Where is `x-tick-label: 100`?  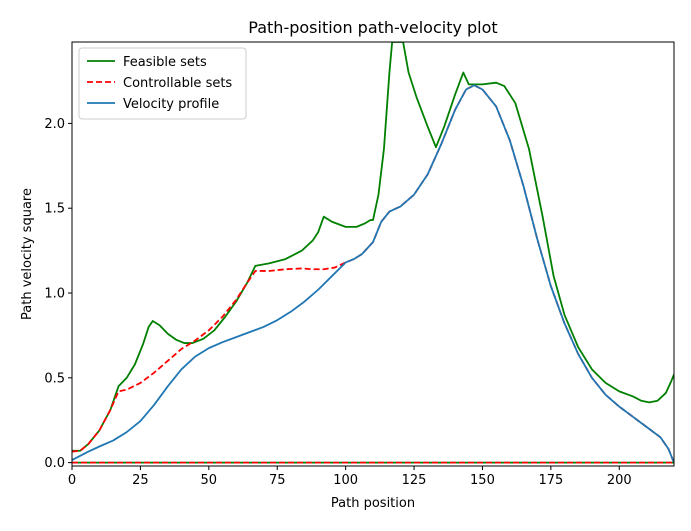 x-tick-label: 100 is located at coordinates (345, 480).